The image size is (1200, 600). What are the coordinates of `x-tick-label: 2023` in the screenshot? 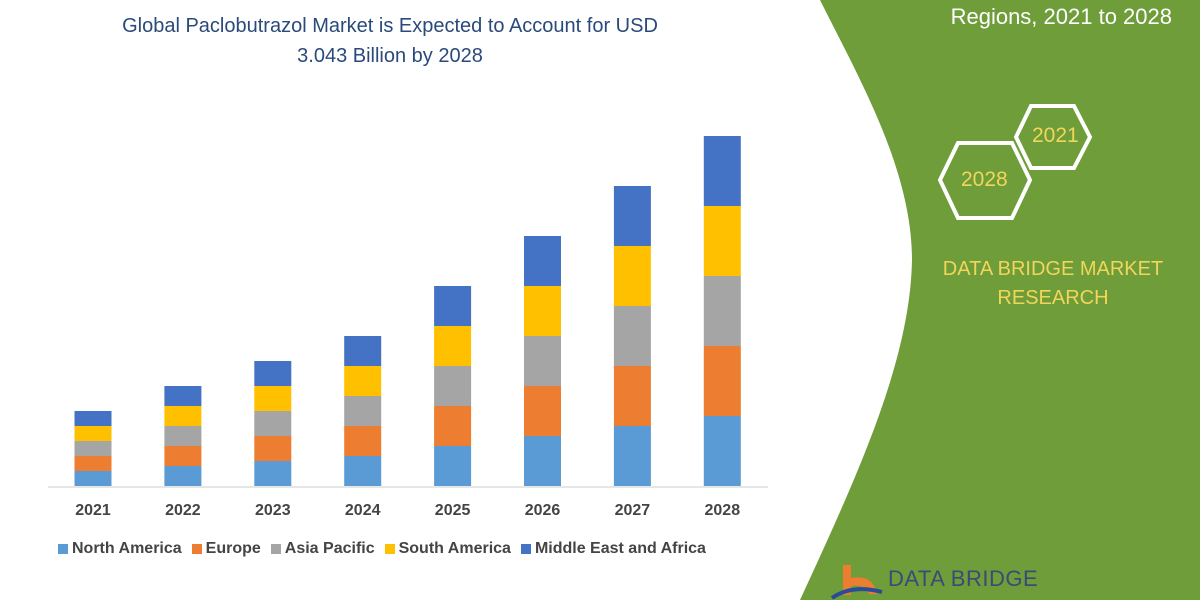 It's located at (273, 510).